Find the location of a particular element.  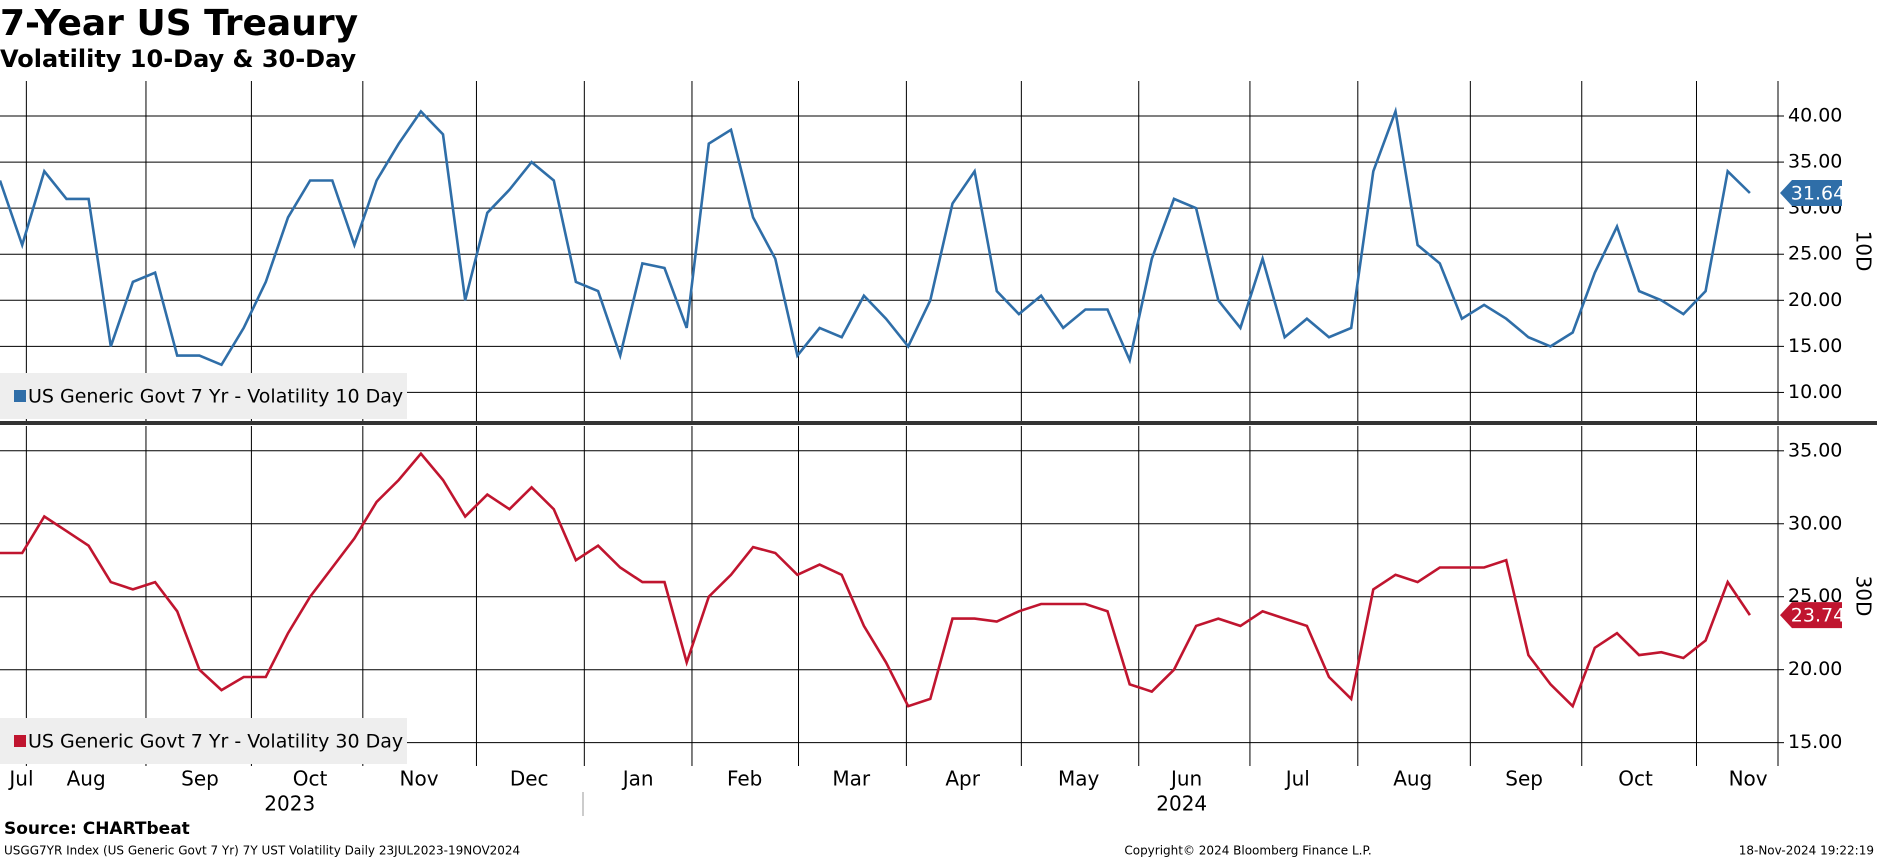

last-value-label: 23.74 is located at coordinates (1818, 616).